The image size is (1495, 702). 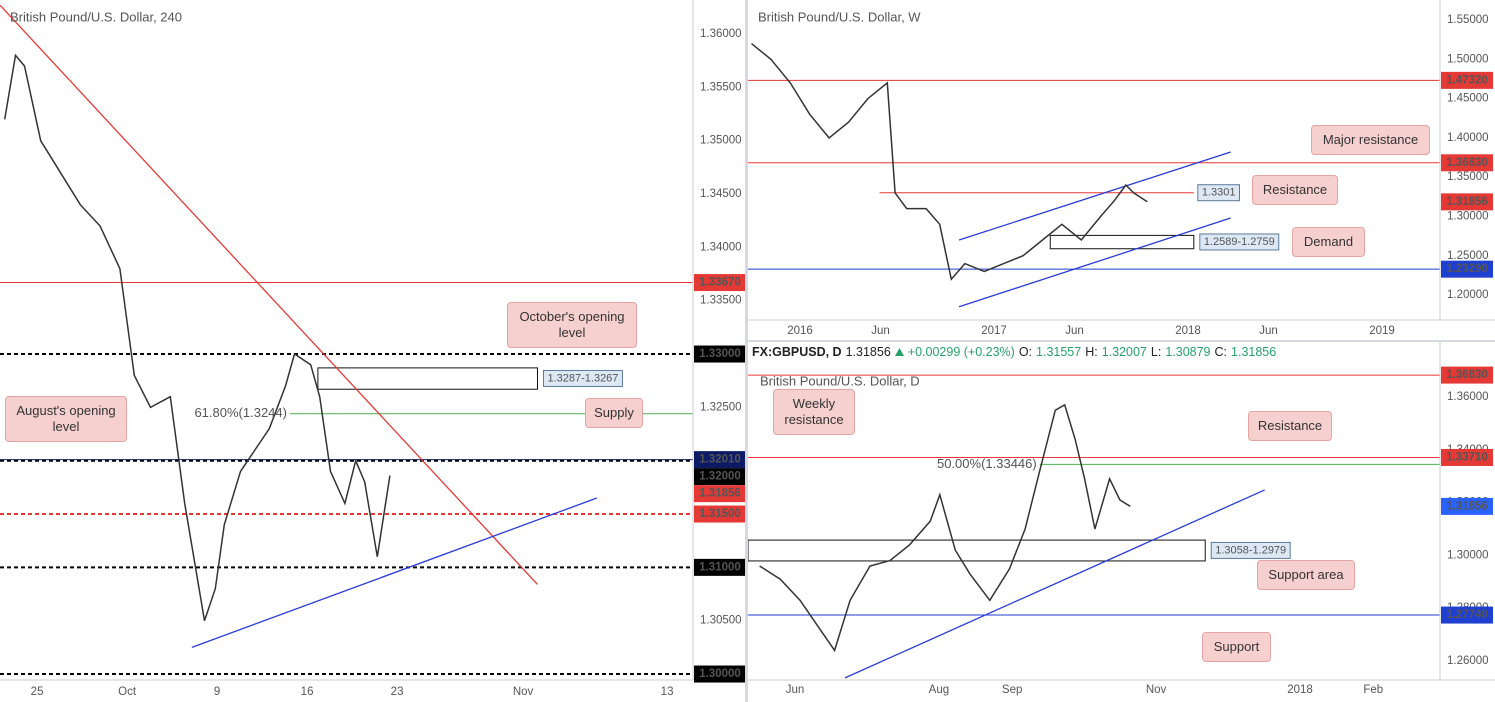 What do you see at coordinates (1188, 331) in the screenshot?
I see `x-tick-label: 2018` at bounding box center [1188, 331].